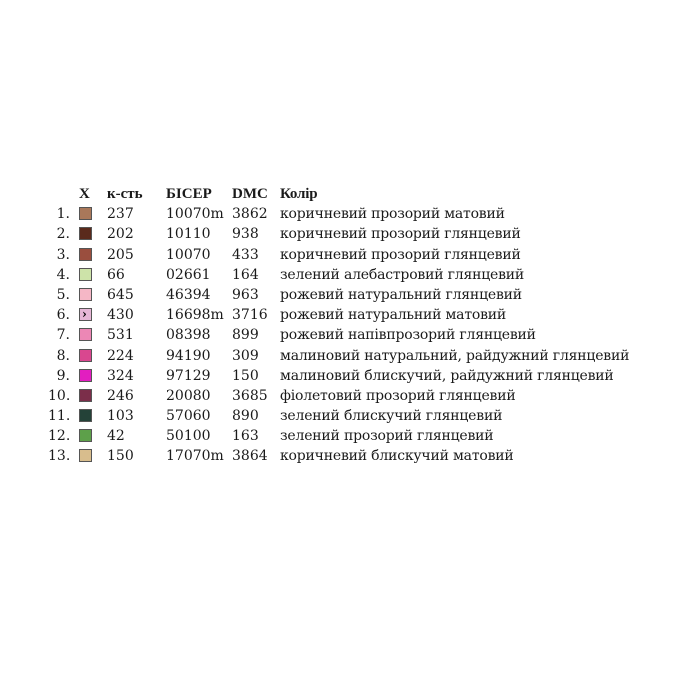 Image resolution: width=700 pixels, height=700 pixels. I want to click on quantity: 205, so click(120, 254).